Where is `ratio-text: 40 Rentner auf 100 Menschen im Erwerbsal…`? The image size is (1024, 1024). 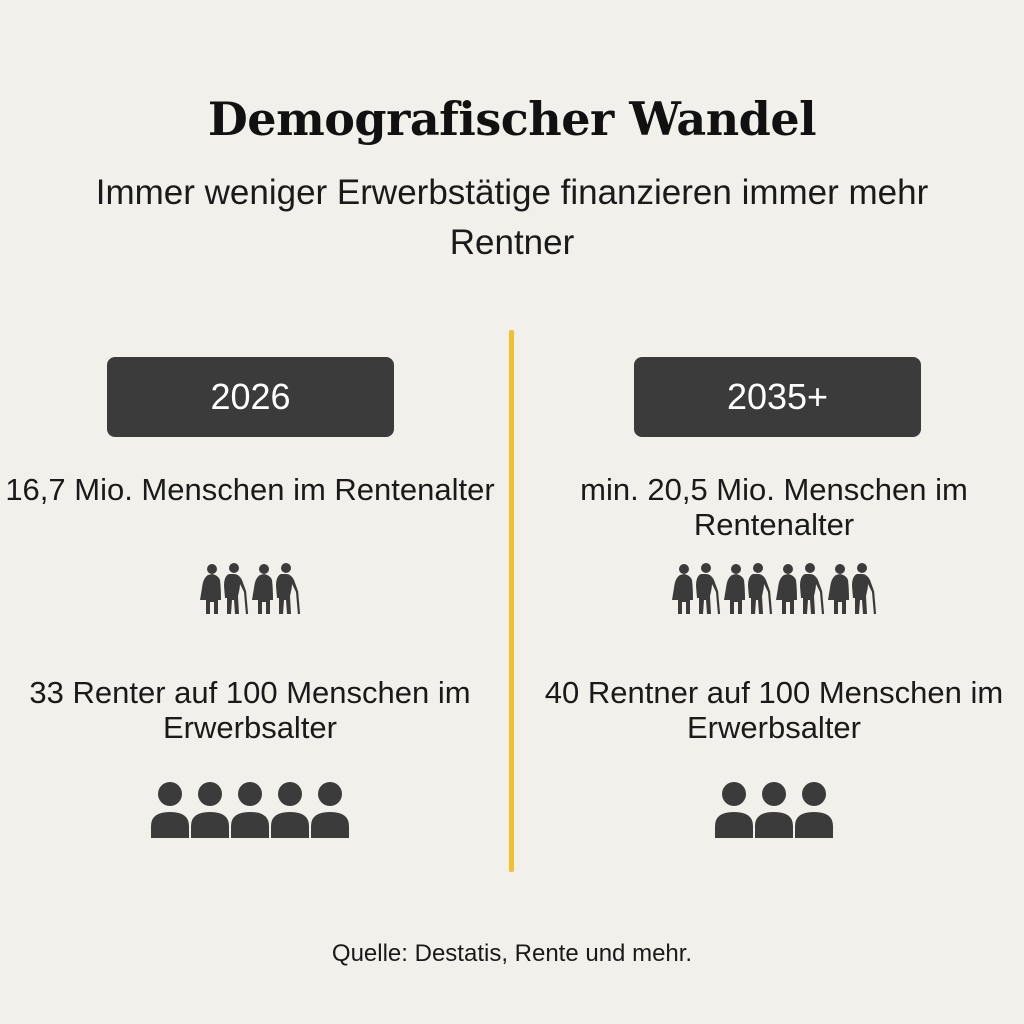
ratio-text: 40 Rentner auf 100 Menschen im Erwerbsal… is located at coordinates (774, 710).